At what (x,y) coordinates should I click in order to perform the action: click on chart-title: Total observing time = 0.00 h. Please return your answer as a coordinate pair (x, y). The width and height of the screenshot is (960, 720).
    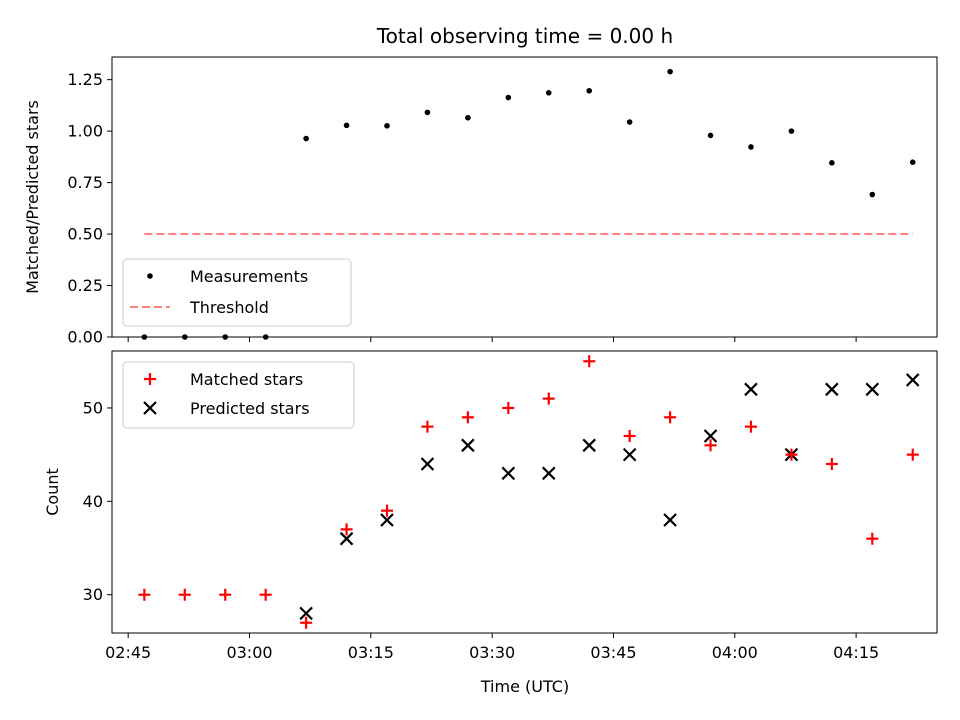
    Looking at the image, I should click on (524, 36).